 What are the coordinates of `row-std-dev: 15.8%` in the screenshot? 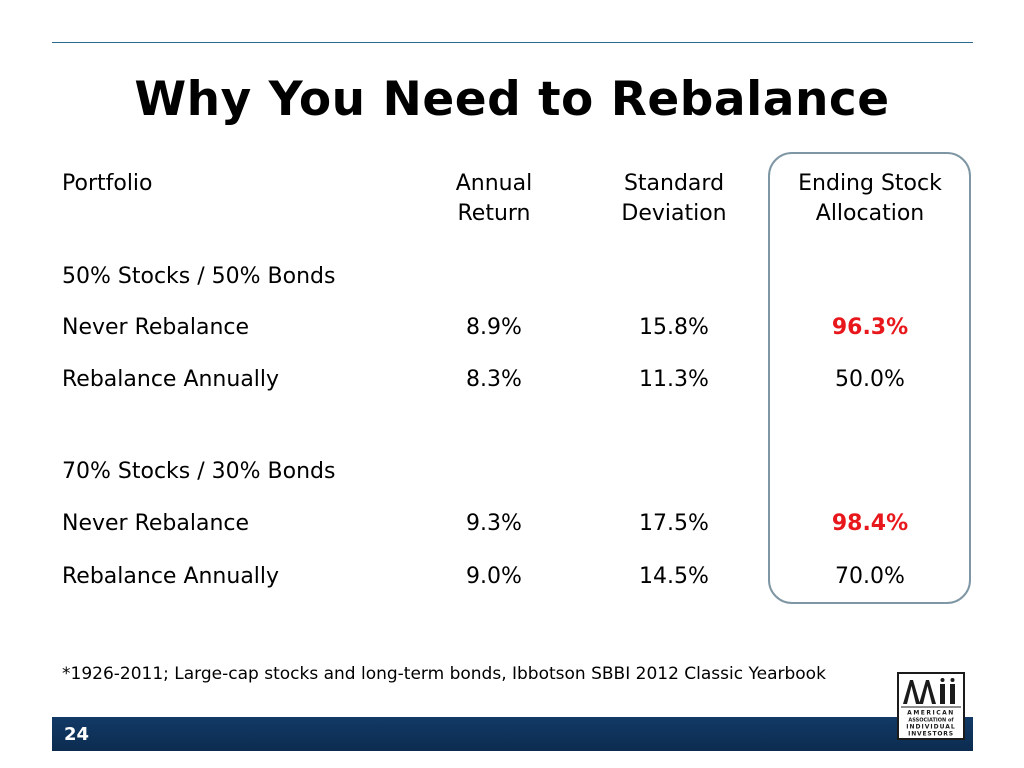 It's located at (674, 327).